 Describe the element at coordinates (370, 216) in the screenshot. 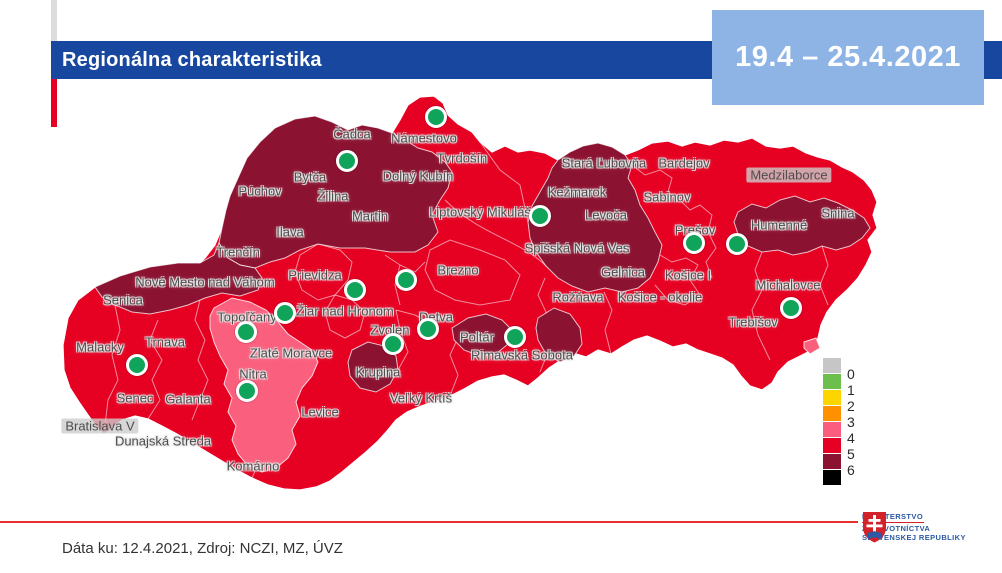

I see `district-label: Martin` at that location.